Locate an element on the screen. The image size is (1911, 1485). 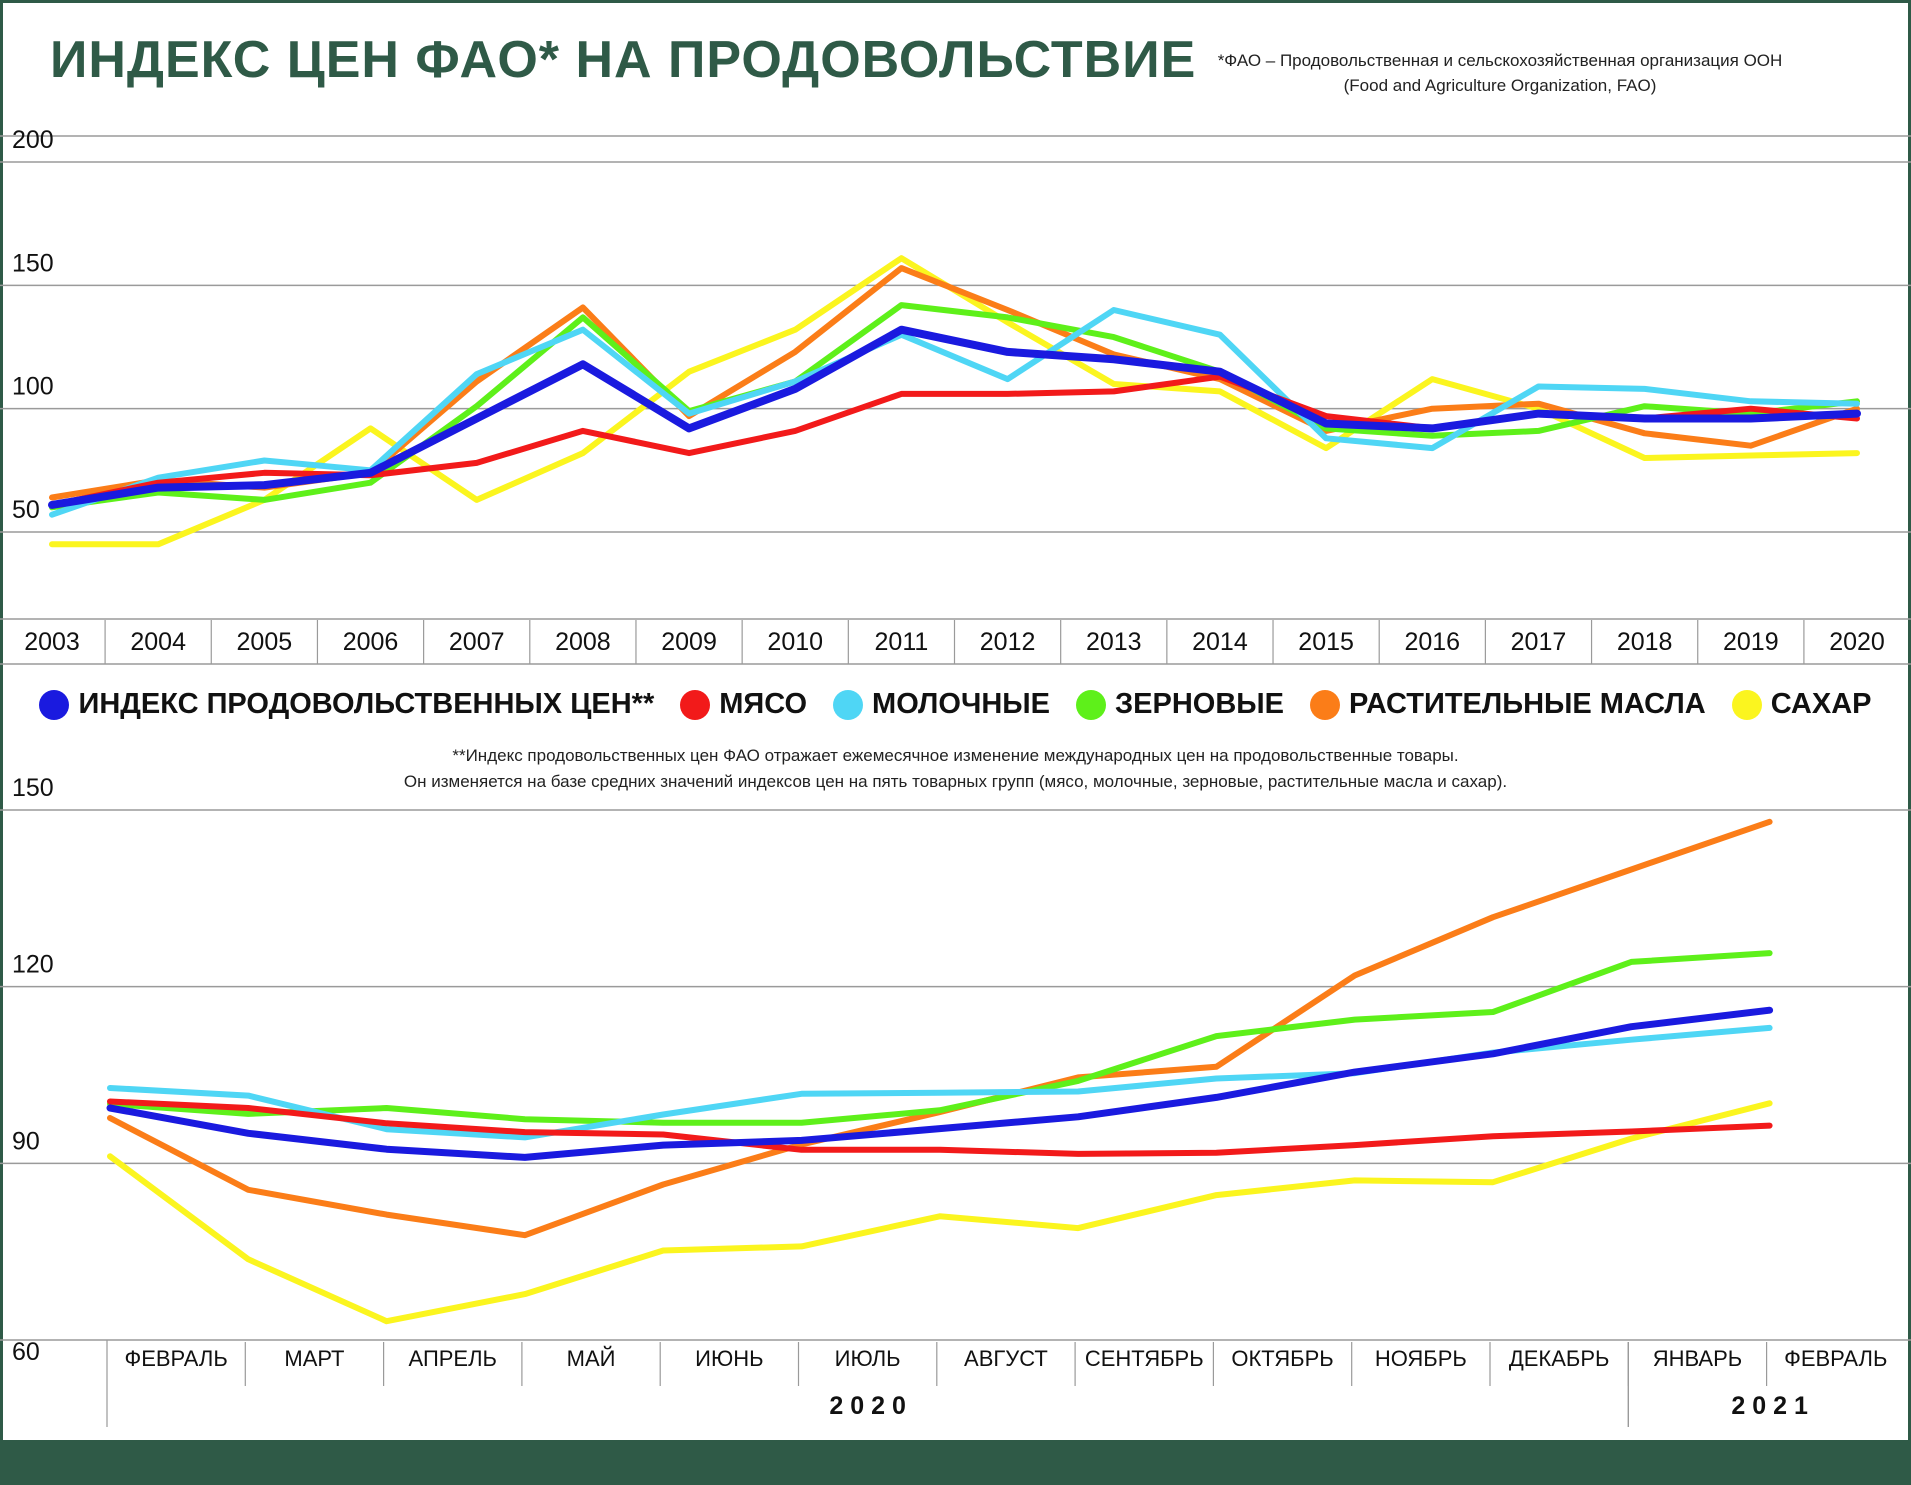
legend-item-oils: РАСТИТЕЛЬНЫЕ МАСЛА is located at coordinates (1508, 704).